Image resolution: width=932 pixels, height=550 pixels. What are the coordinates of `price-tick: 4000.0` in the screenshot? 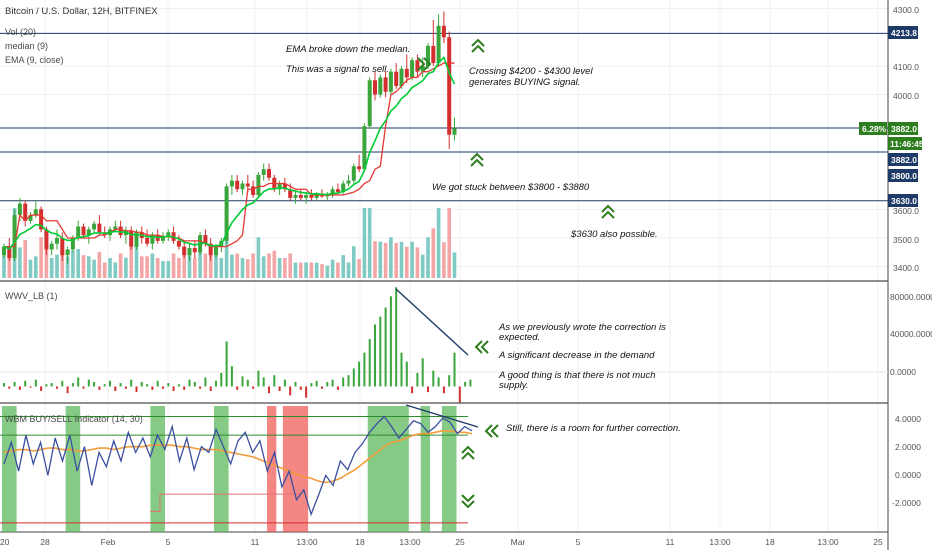 It's located at (906, 96).